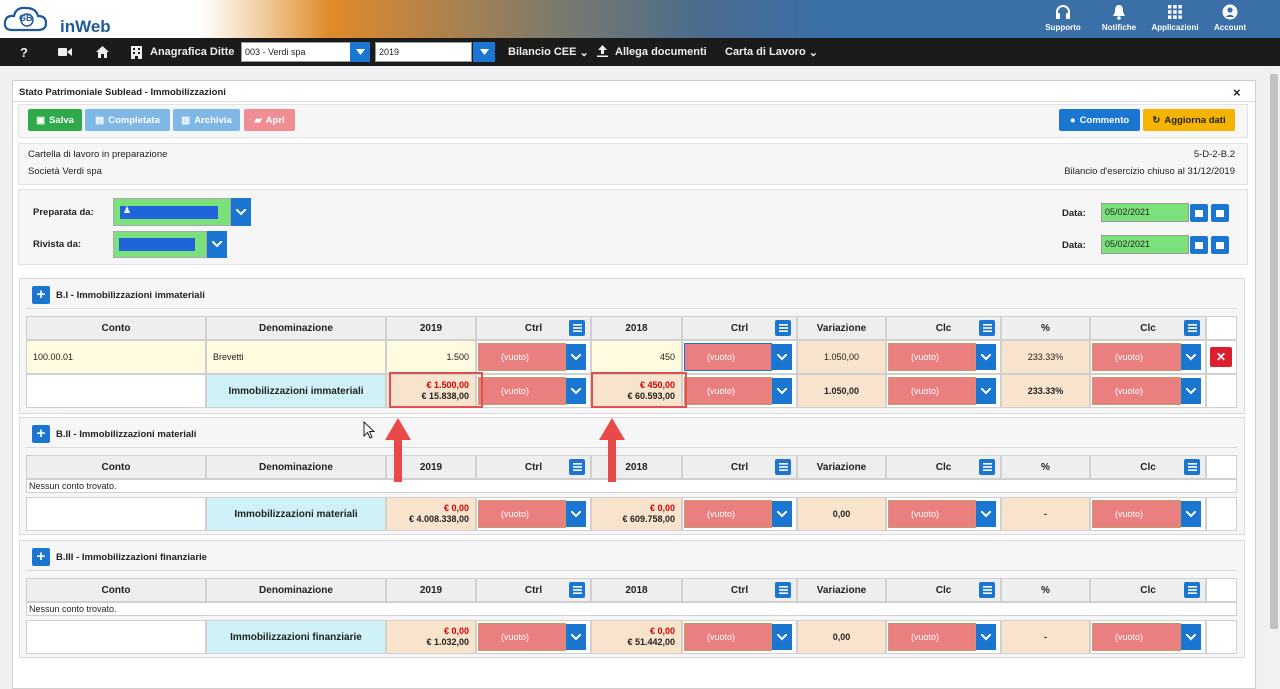  What do you see at coordinates (1237, 92) in the screenshot?
I see `close-icon: ×` at bounding box center [1237, 92].